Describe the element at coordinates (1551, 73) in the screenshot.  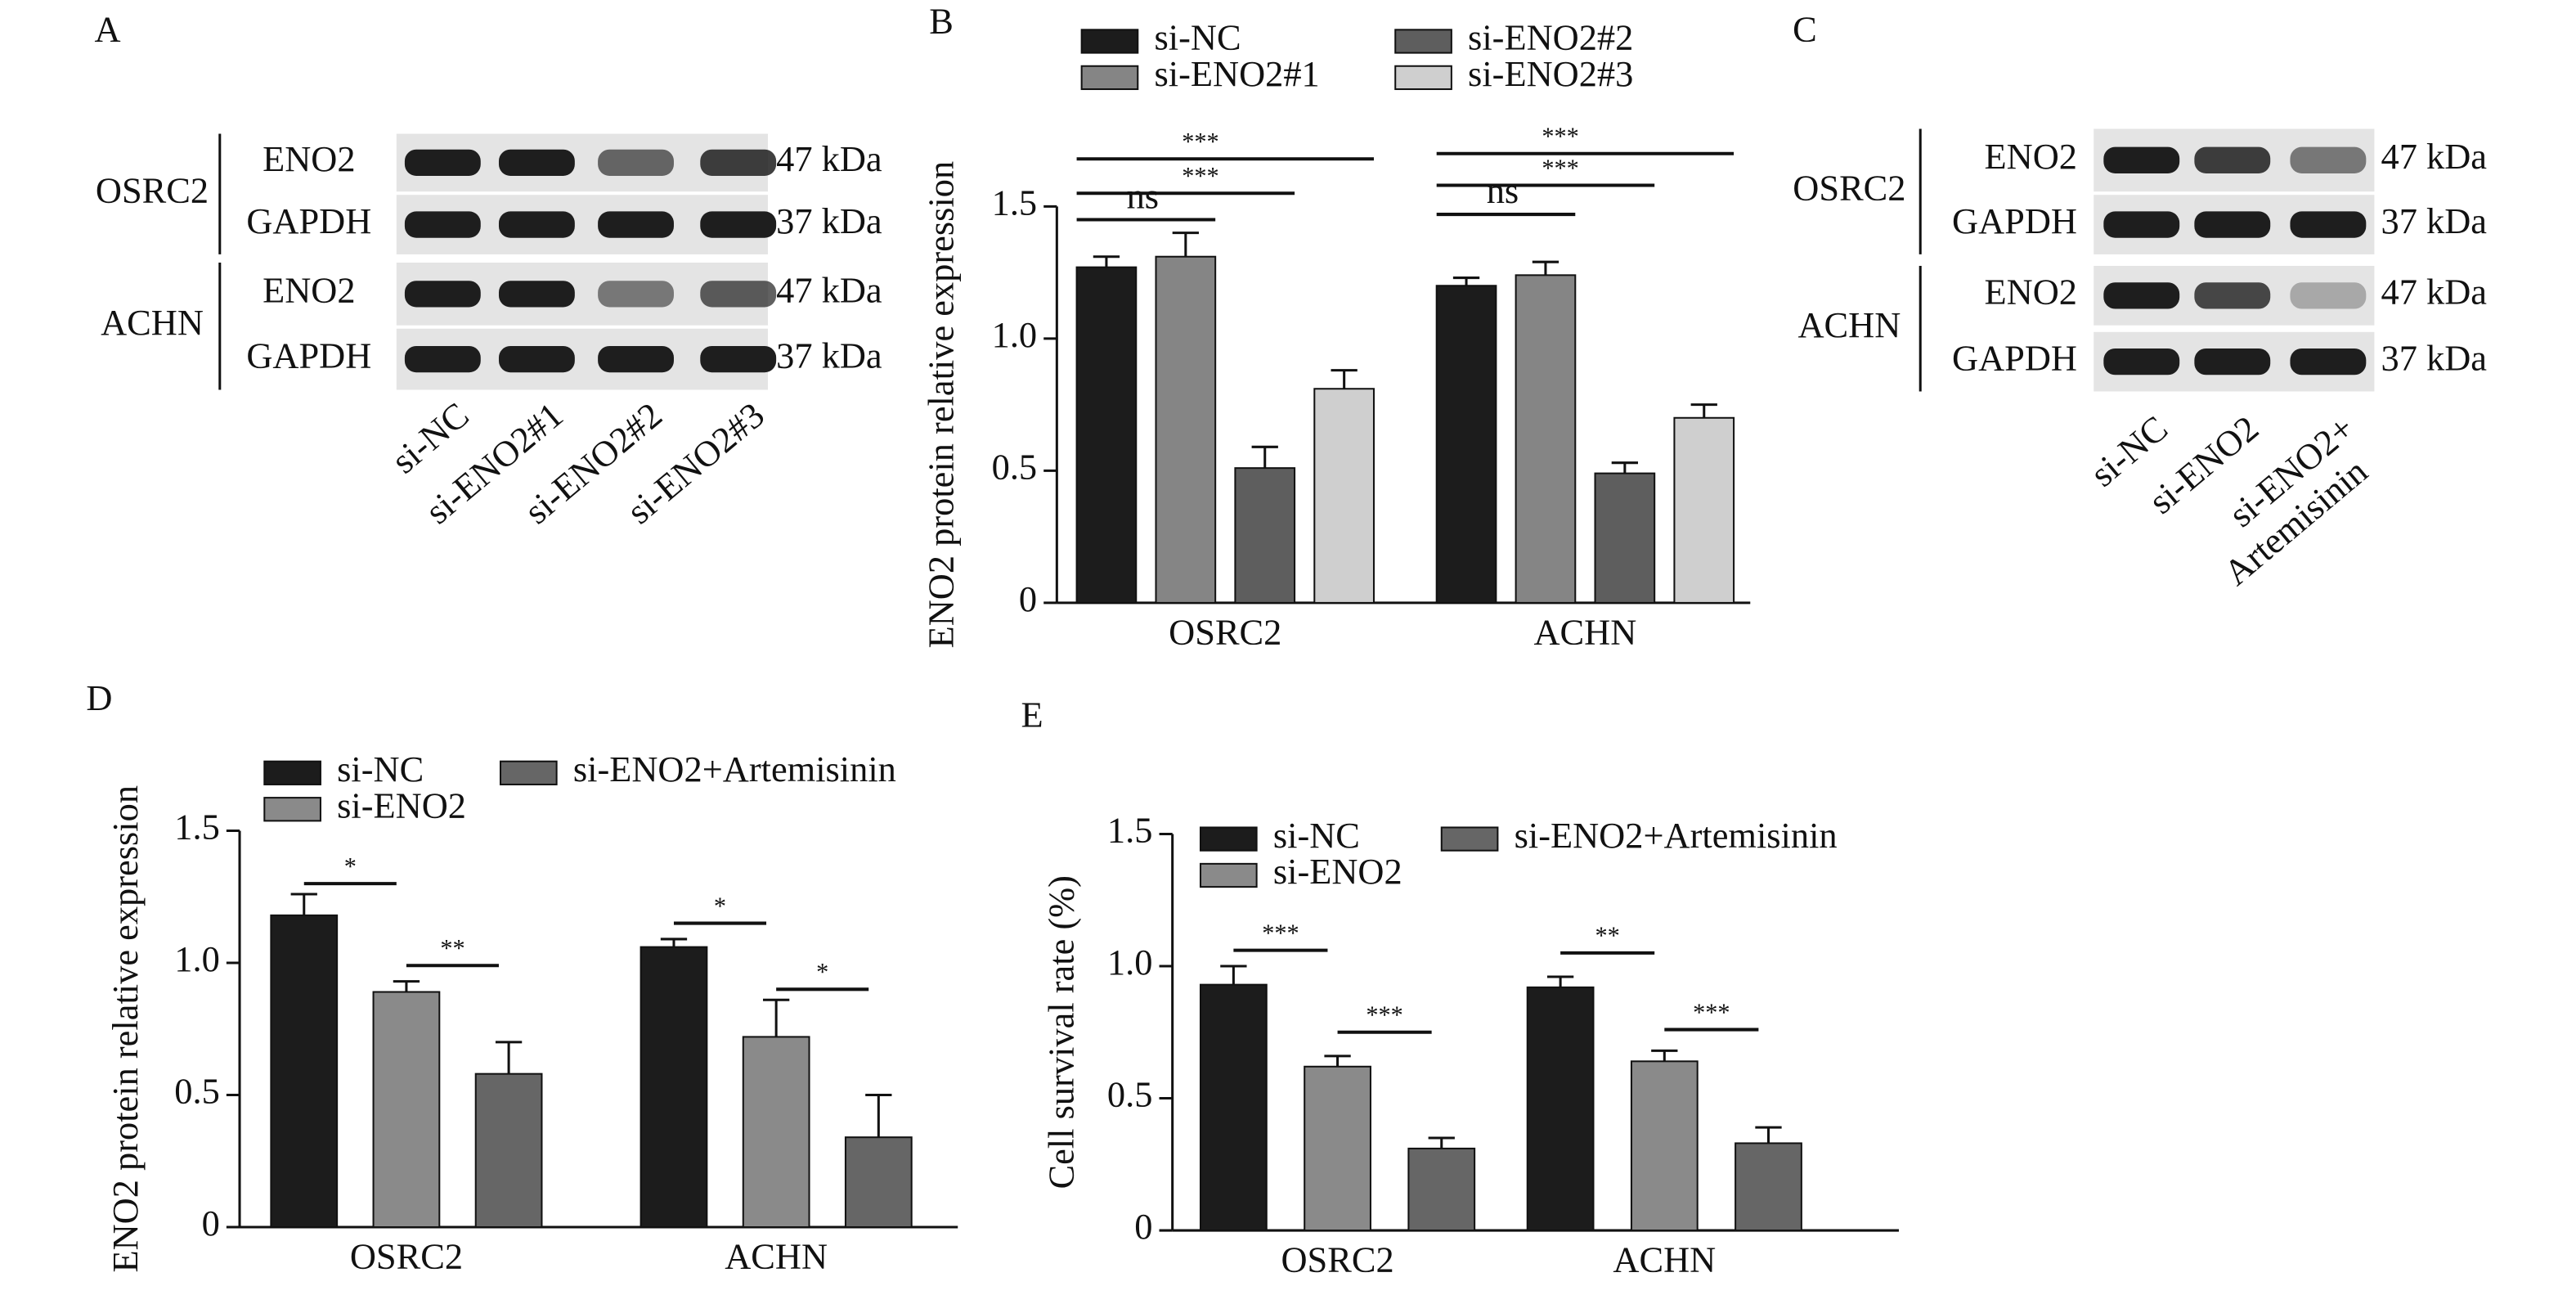
I see `legend-label: si-ENO2#3` at that location.